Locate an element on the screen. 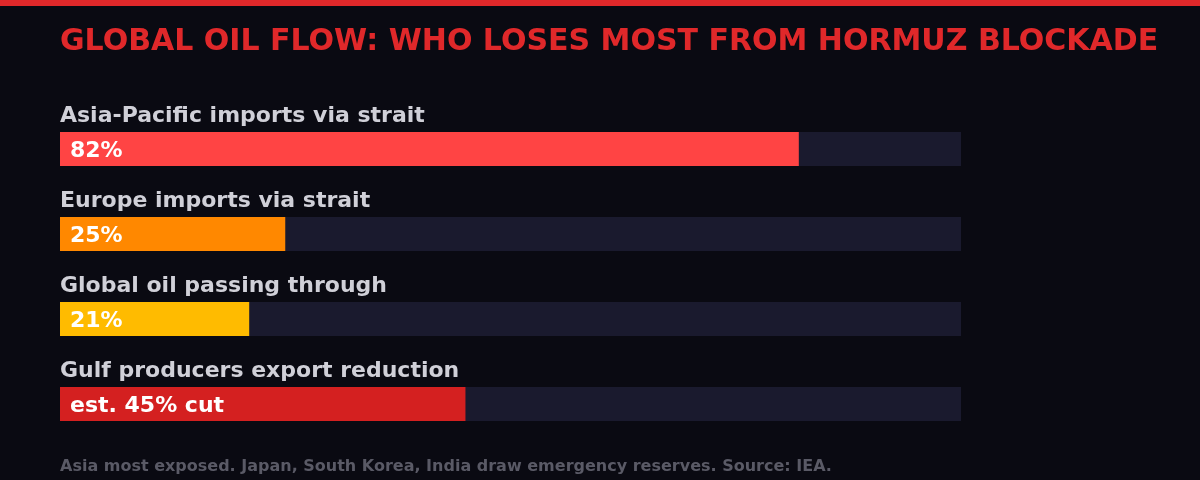  y-tick-label: Global oil passing through is located at coordinates (223, 284).